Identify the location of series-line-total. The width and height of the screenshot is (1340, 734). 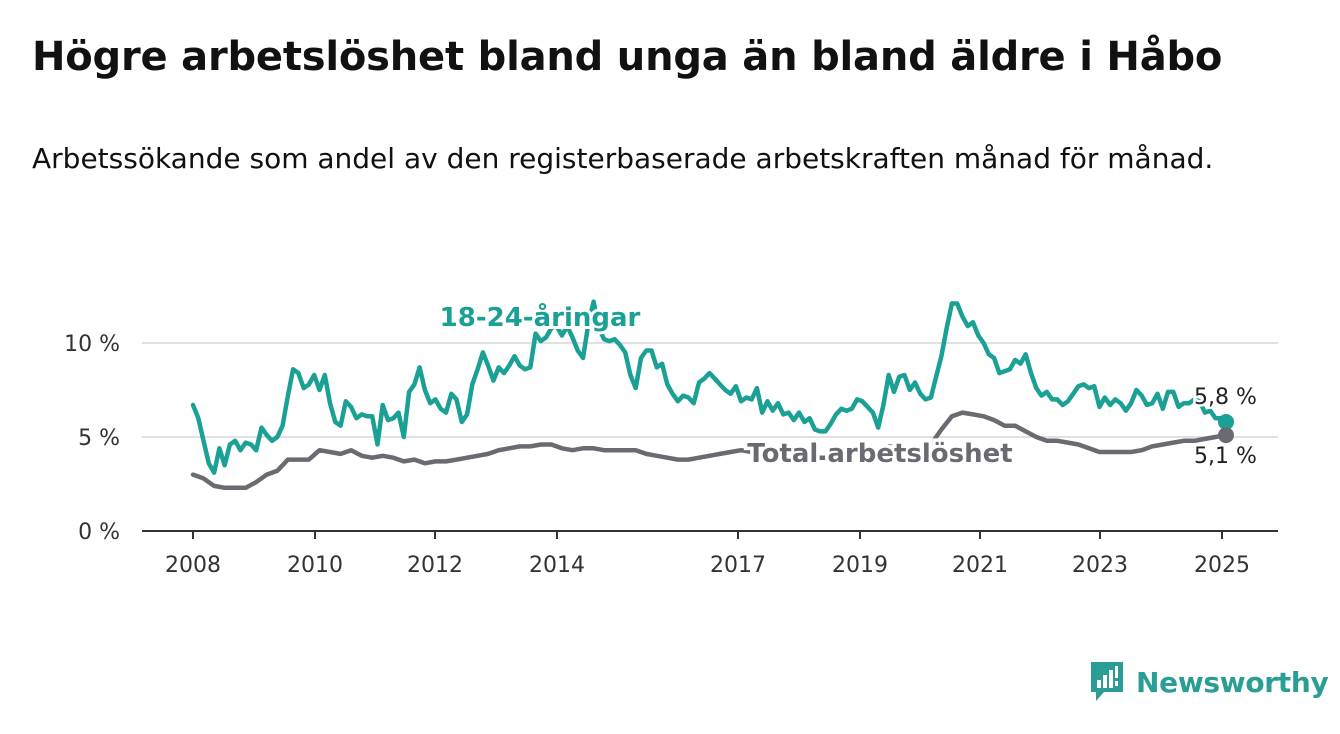
(709, 450).